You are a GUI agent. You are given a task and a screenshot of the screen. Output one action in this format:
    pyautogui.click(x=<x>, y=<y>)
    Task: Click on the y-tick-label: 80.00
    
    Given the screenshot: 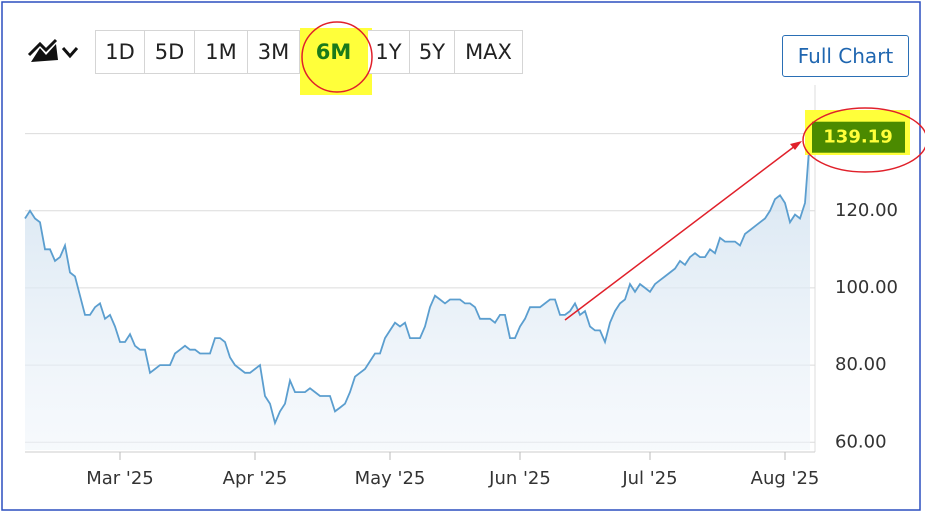 What is the action you would take?
    pyautogui.click(x=861, y=364)
    